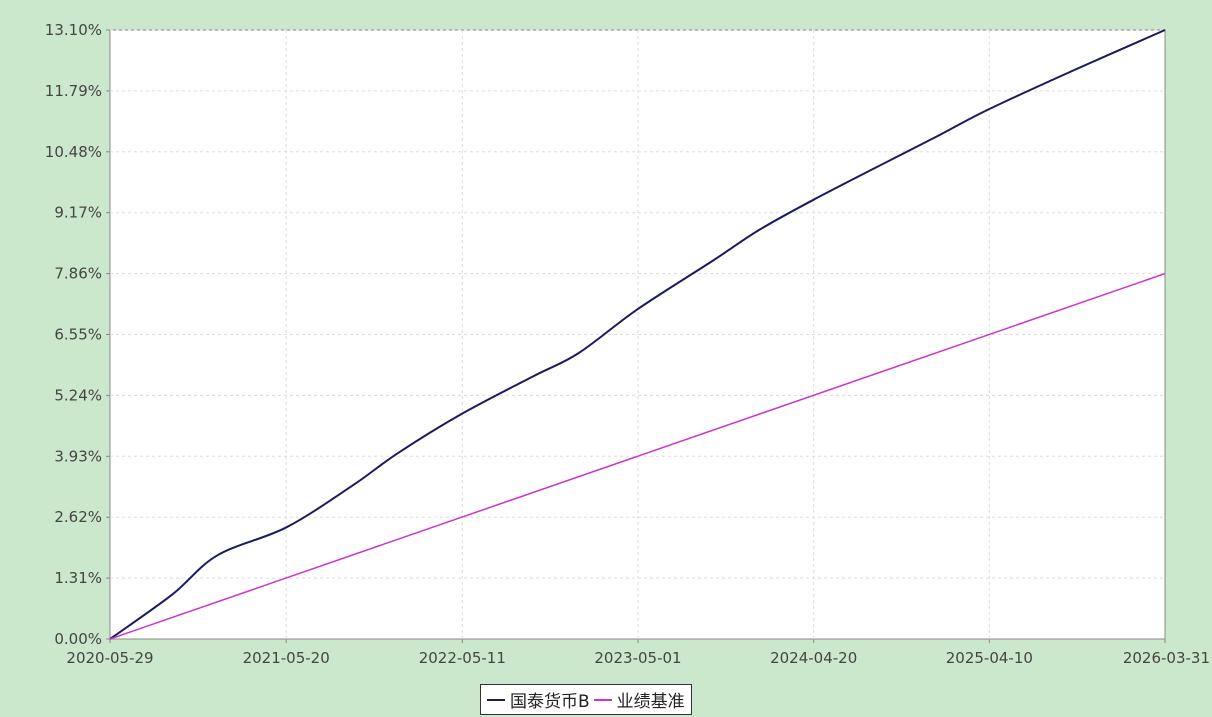 Image resolution: width=1212 pixels, height=717 pixels. I want to click on legend: 国泰货币B 业绩基准, so click(586, 699).